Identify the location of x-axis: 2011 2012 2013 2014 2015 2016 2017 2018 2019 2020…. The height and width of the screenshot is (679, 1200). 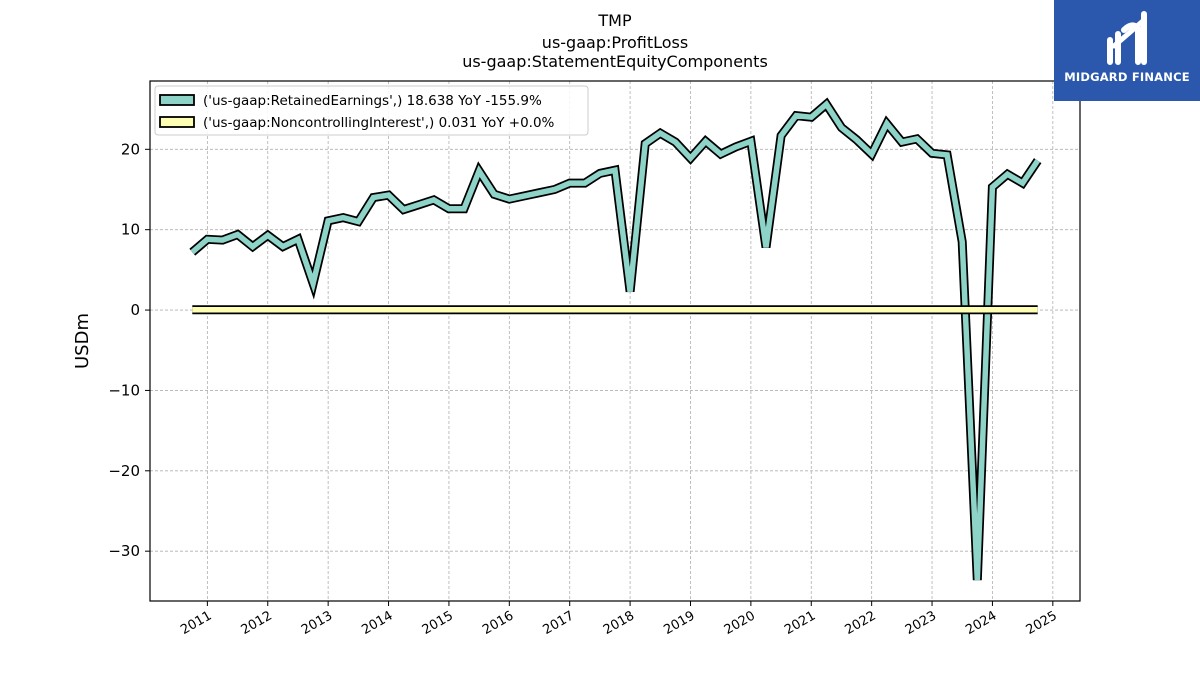
(619, 619).